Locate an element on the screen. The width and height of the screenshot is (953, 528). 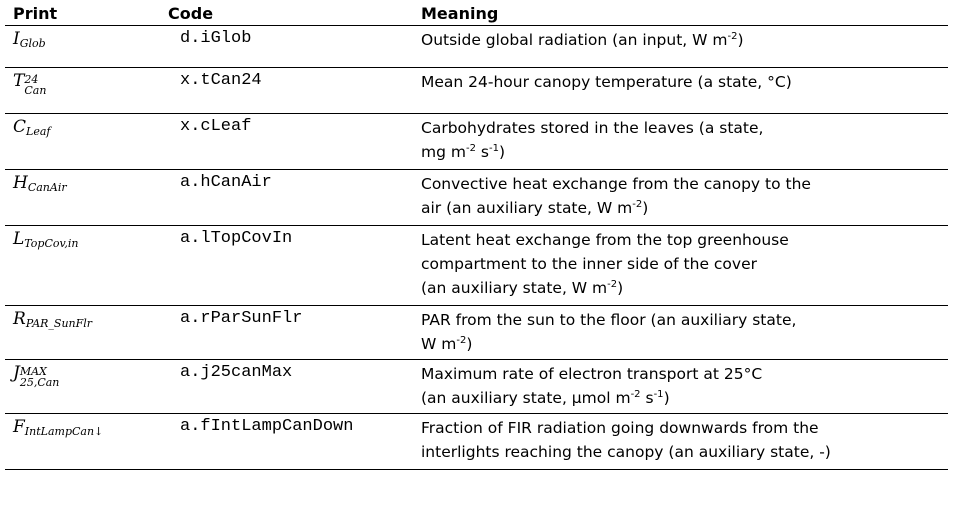
code-name: a.hCanAir is located at coordinates (286, 197).